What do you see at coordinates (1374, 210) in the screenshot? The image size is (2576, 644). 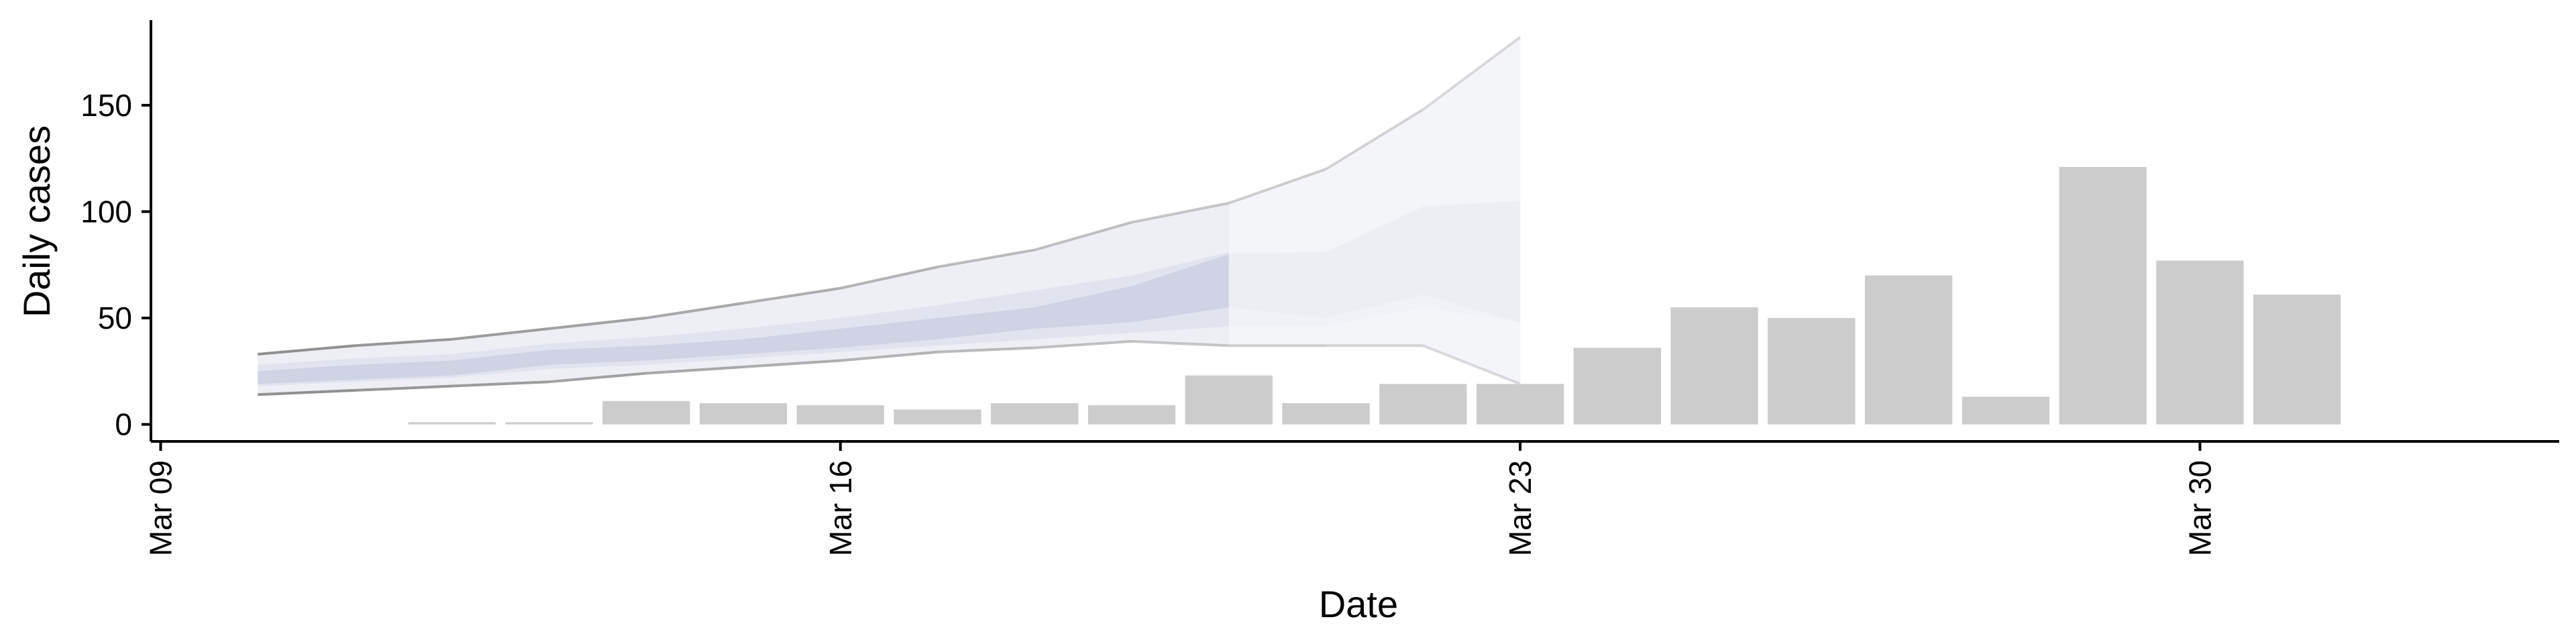 I see `forecast-fade-band` at bounding box center [1374, 210].